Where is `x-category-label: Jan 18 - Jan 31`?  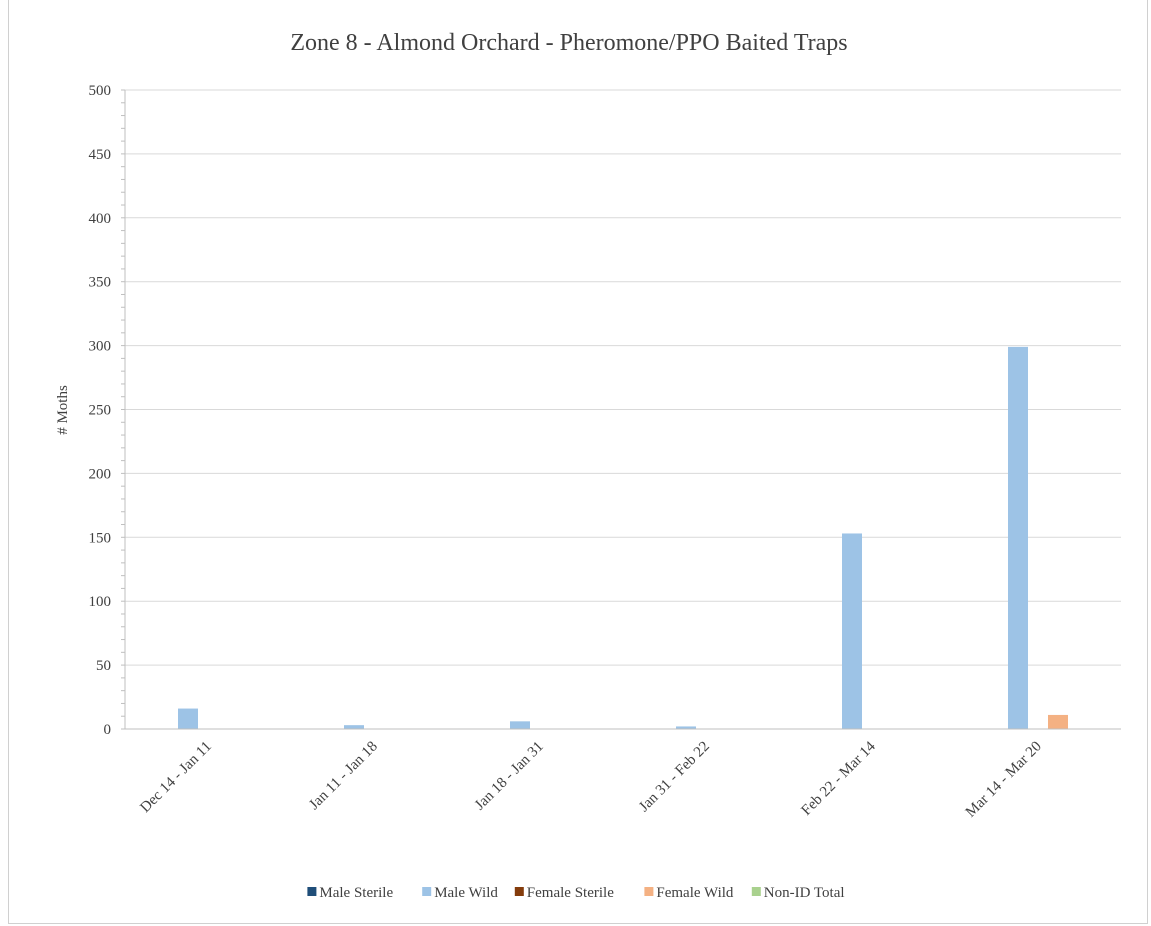
x-category-label: Jan 18 - Jan 31 is located at coordinates (509, 776).